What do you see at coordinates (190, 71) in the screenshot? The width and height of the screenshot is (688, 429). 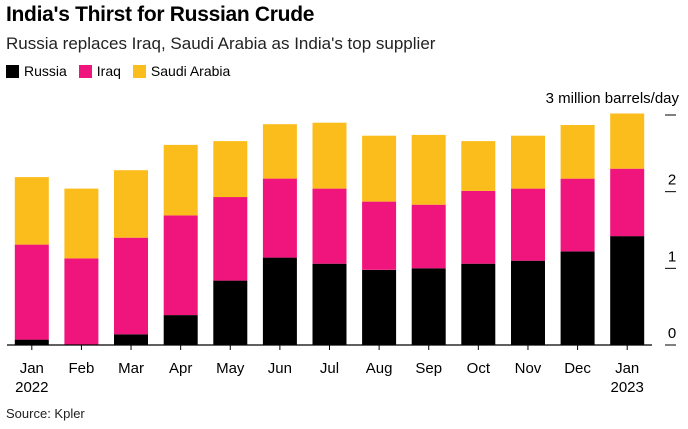 I see `legend-label-saudi-arabia: Saudi Arabia` at bounding box center [190, 71].